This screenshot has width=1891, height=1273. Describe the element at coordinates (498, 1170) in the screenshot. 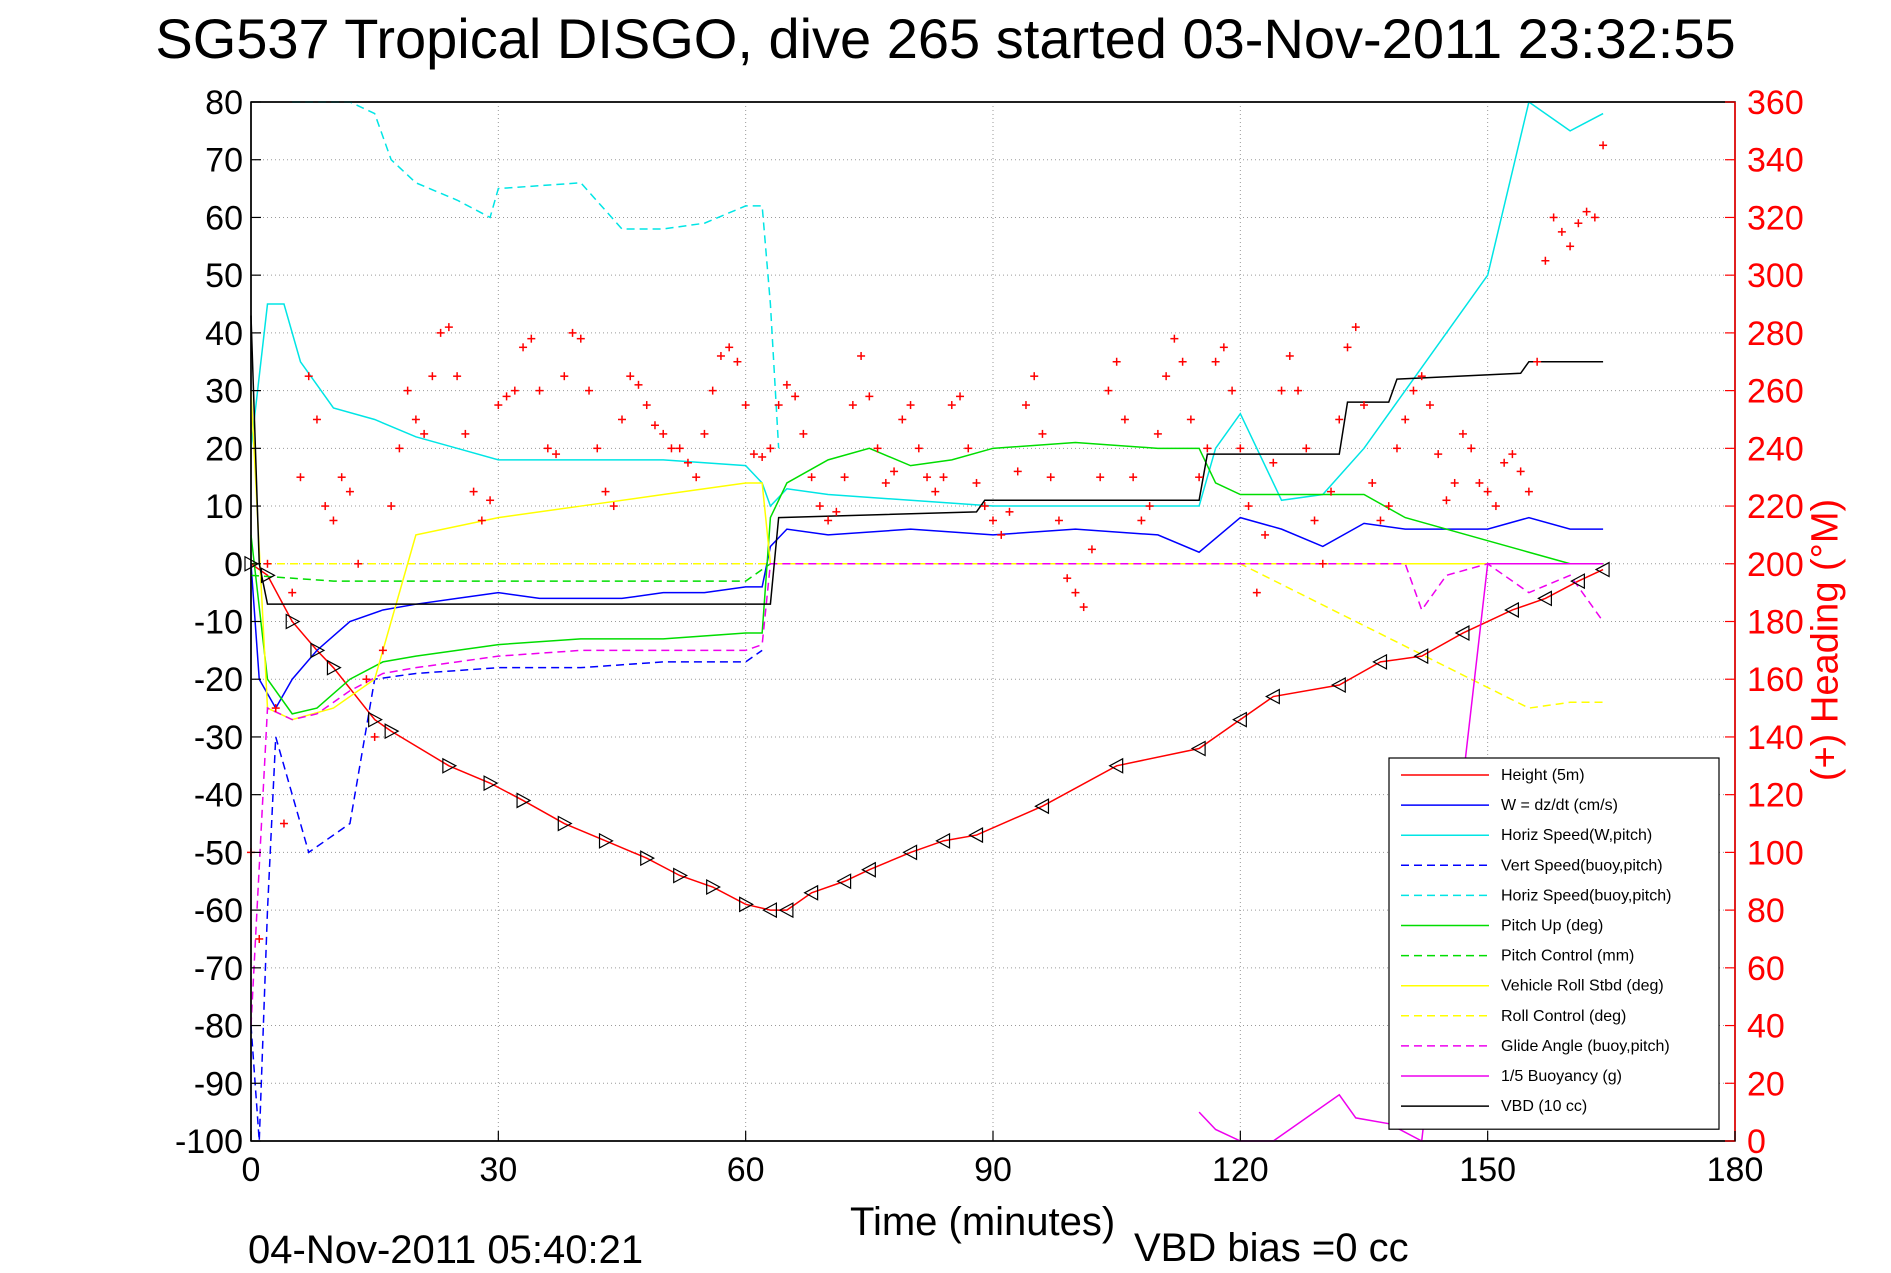

I see `x-tick-label: 30` at that location.